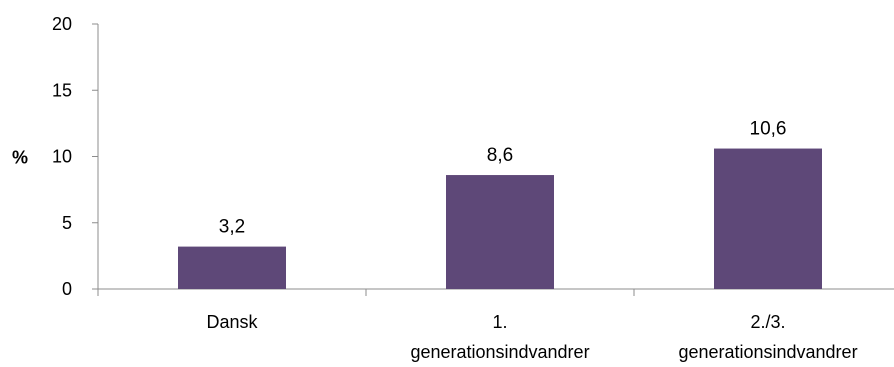 The width and height of the screenshot is (894, 367). Describe the element at coordinates (20, 158) in the screenshot. I see `y-axis-title: %` at that location.